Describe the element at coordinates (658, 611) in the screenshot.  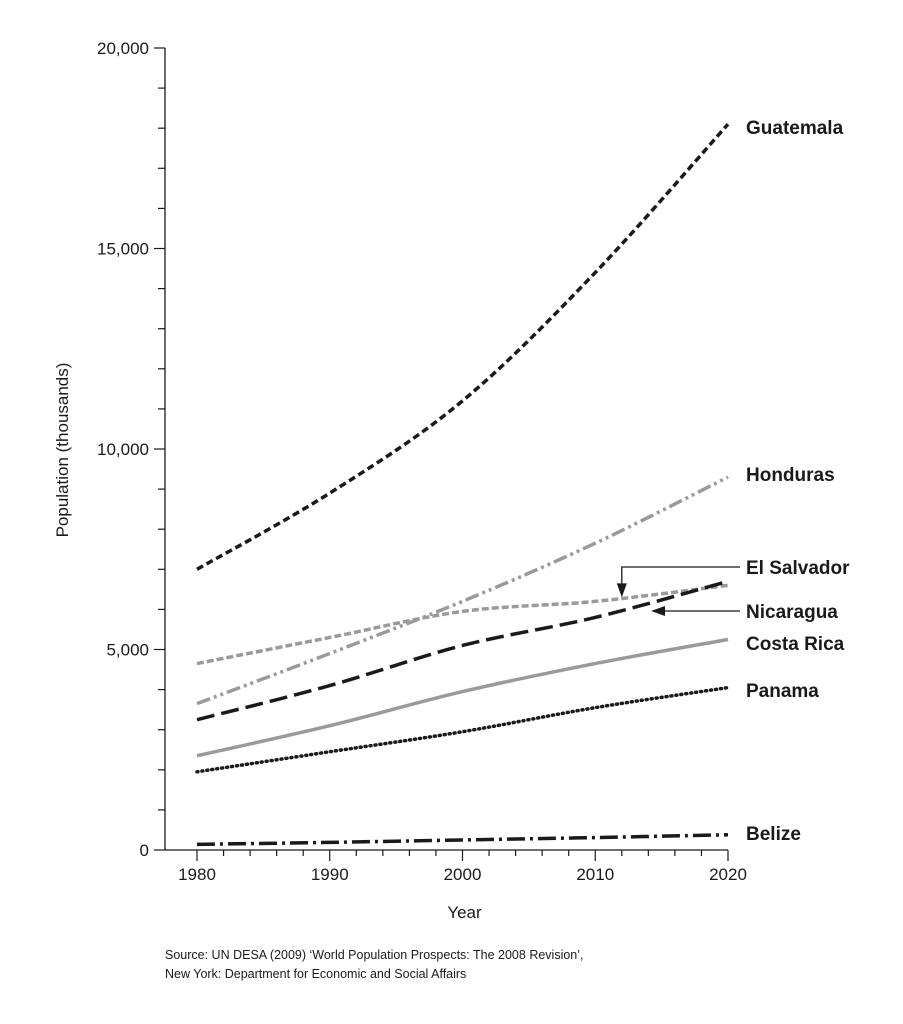
I see `arrowhead-nicaragua` at that location.